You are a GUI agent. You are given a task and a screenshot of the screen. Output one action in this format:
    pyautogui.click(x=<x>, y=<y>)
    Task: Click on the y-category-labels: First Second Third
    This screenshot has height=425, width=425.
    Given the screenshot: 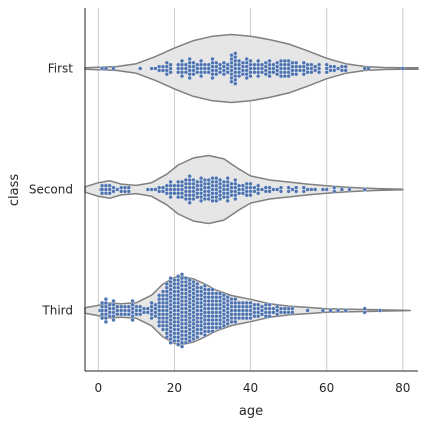 What is the action you would take?
    pyautogui.click(x=51, y=190)
    